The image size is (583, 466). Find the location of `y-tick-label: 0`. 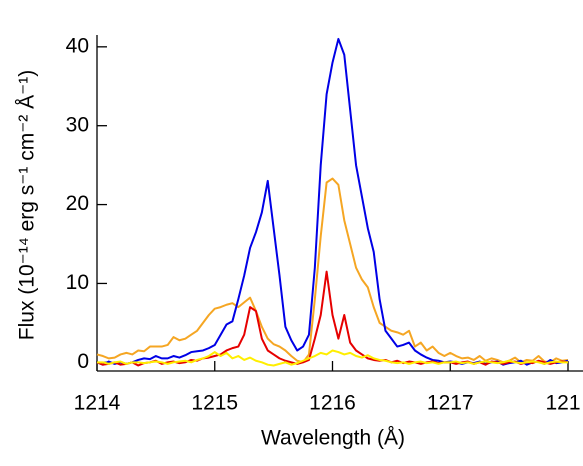

y-tick-label: 0 is located at coordinates (83, 361).